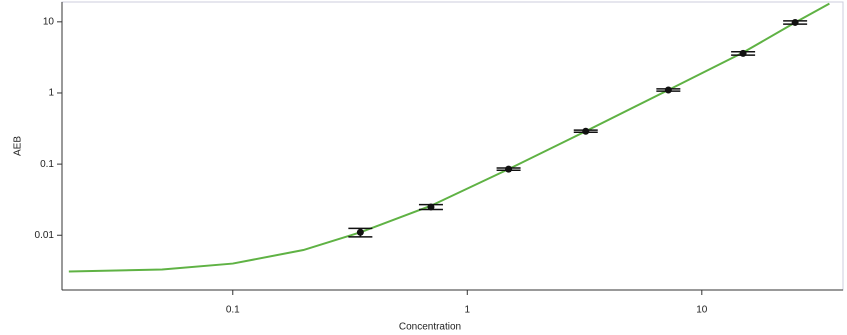 The width and height of the screenshot is (847, 335). I want to click on y-tick-label: 0.1, so click(47, 164).